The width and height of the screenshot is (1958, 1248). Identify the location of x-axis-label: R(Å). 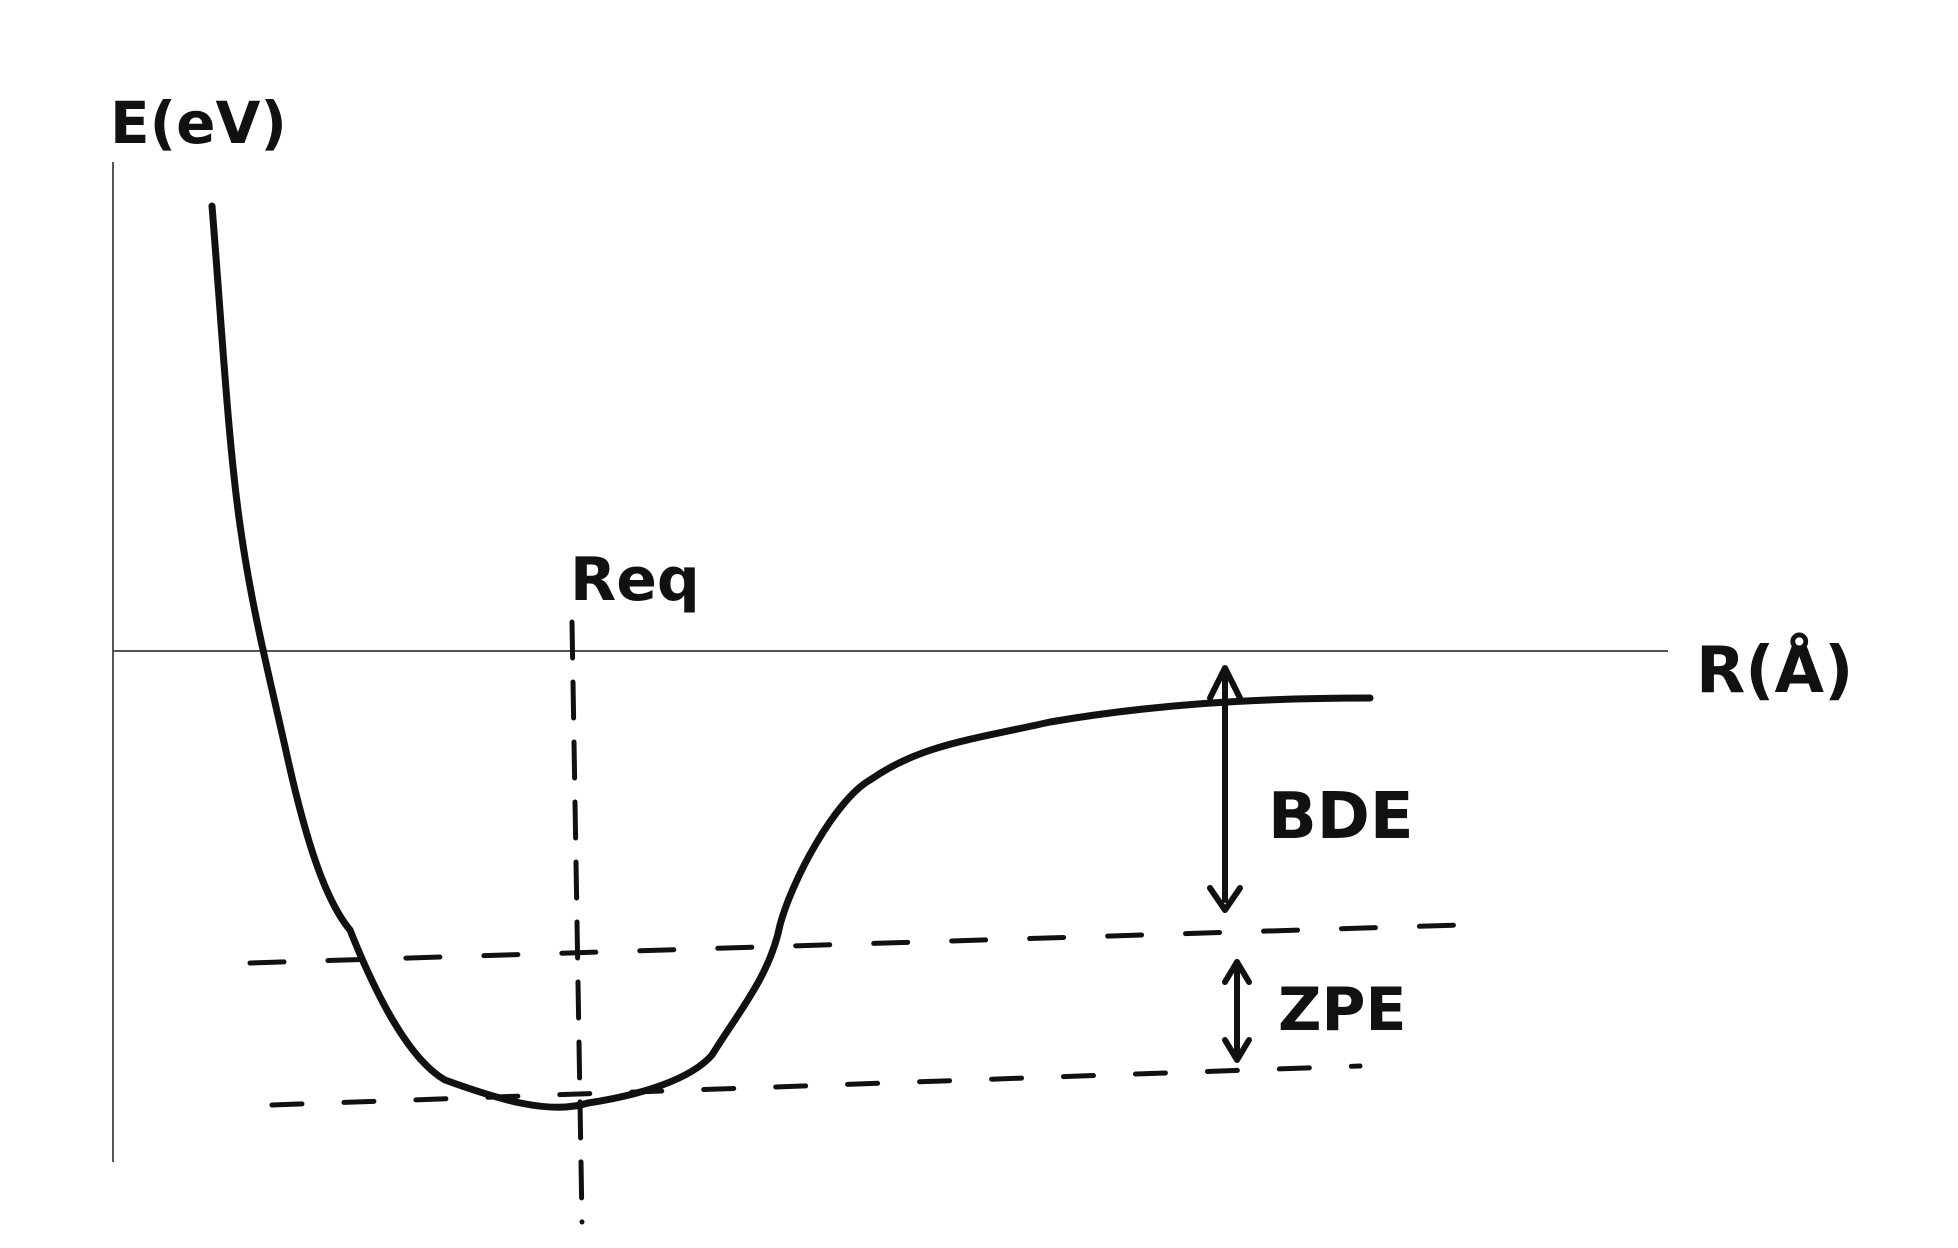
(1774, 670).